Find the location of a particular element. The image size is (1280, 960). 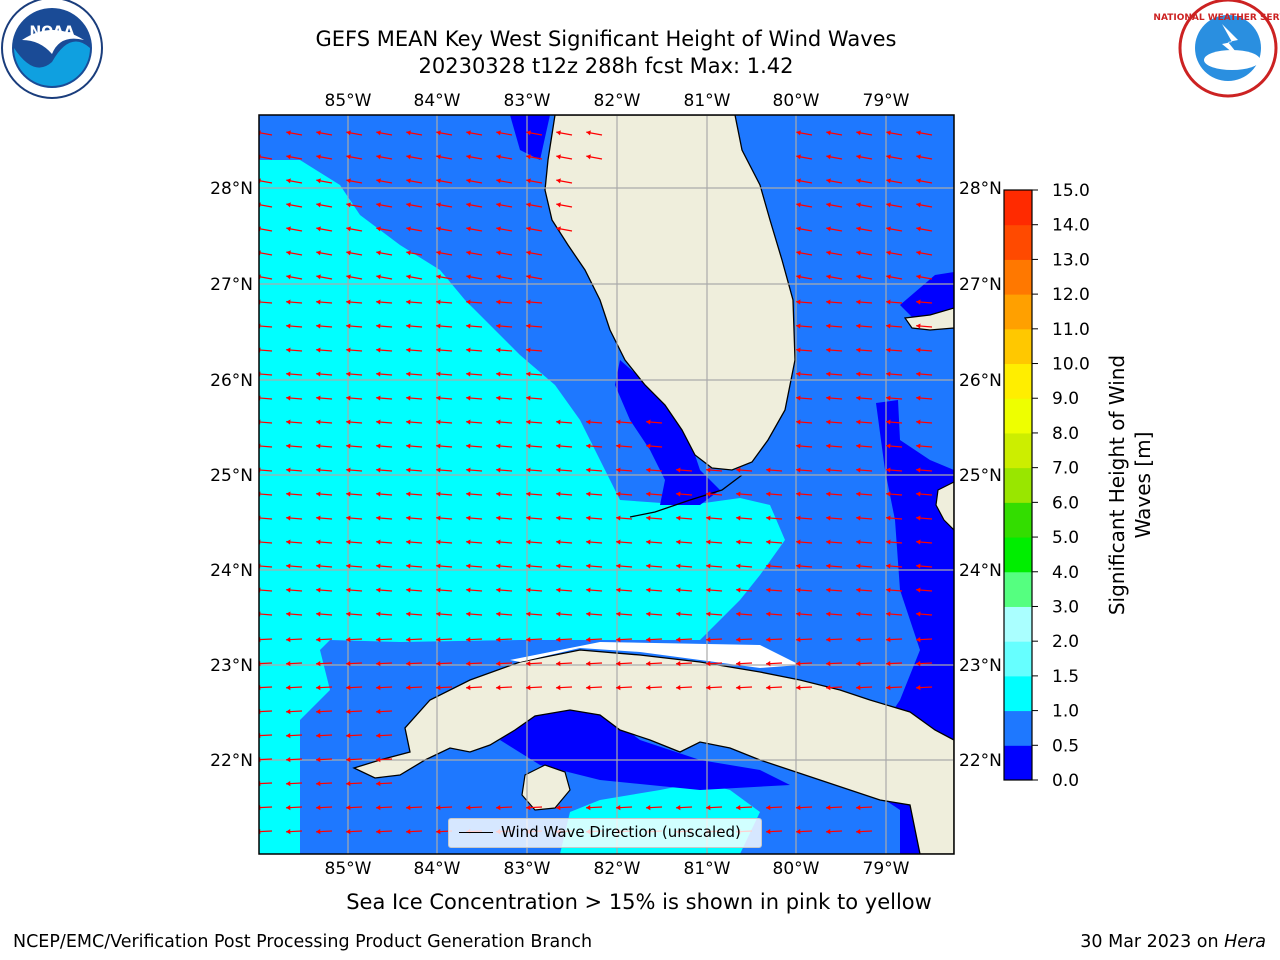

colorbar-tick-label: 7.0 is located at coordinates (1065, 469).